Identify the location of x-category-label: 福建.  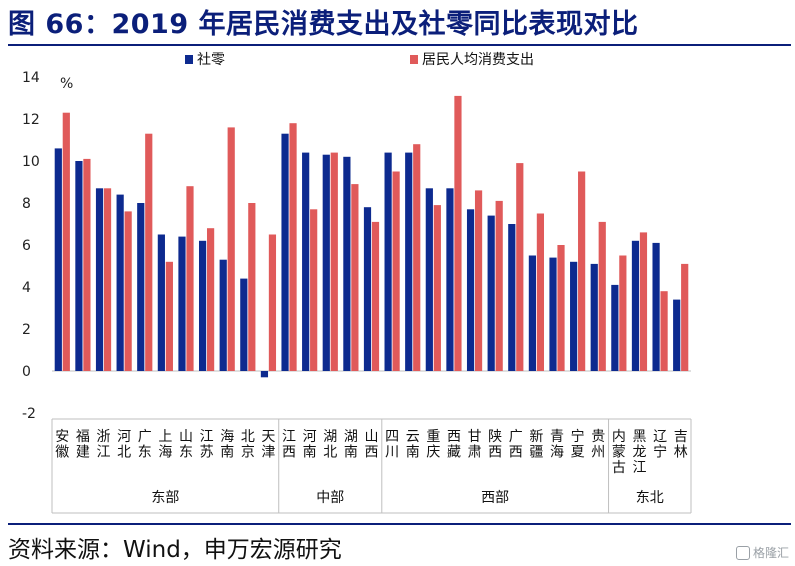
(83, 445).